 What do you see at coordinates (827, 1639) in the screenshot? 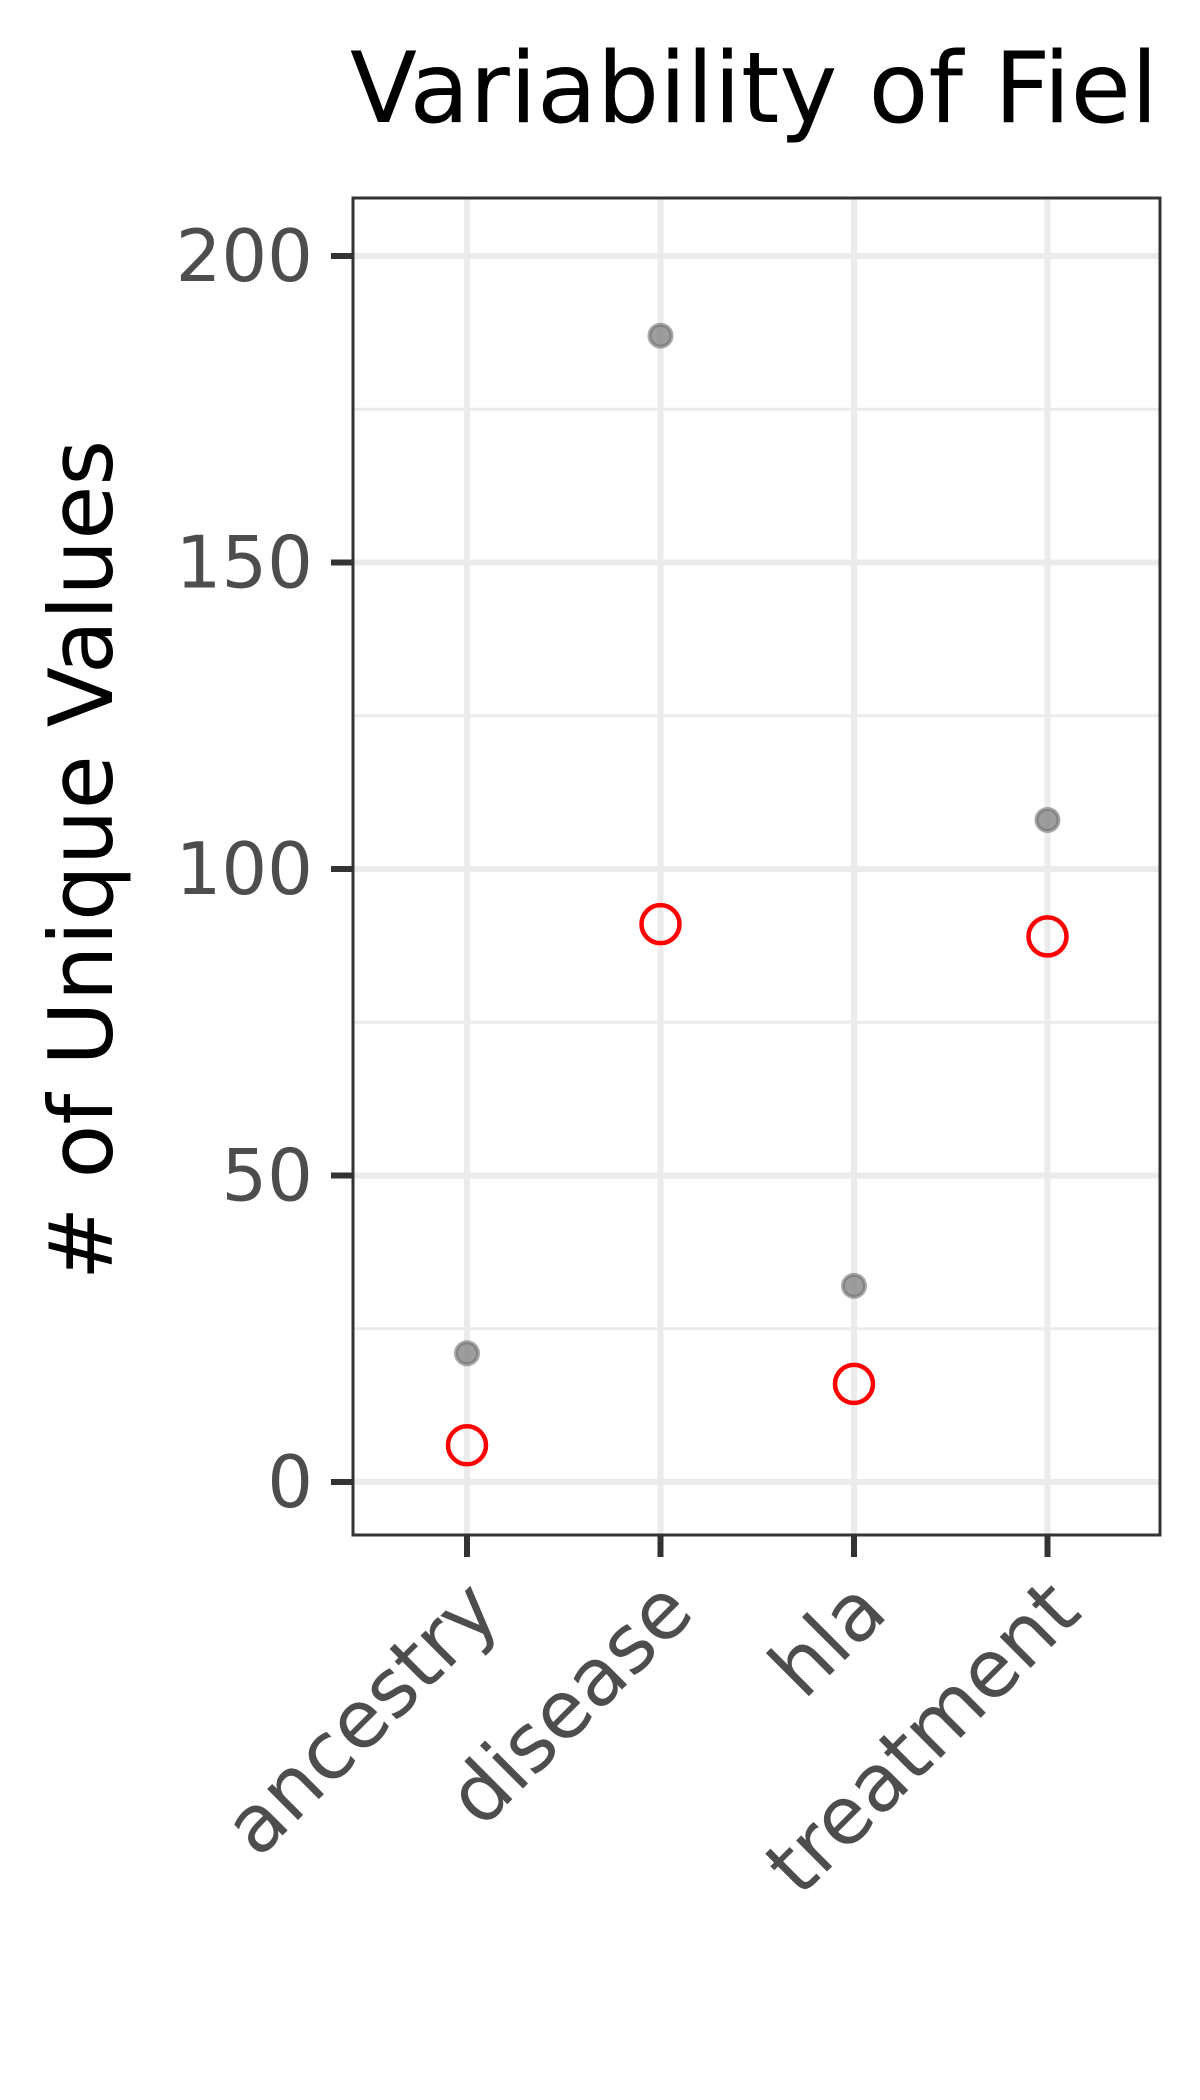
I see `x-tick-label: hla` at bounding box center [827, 1639].